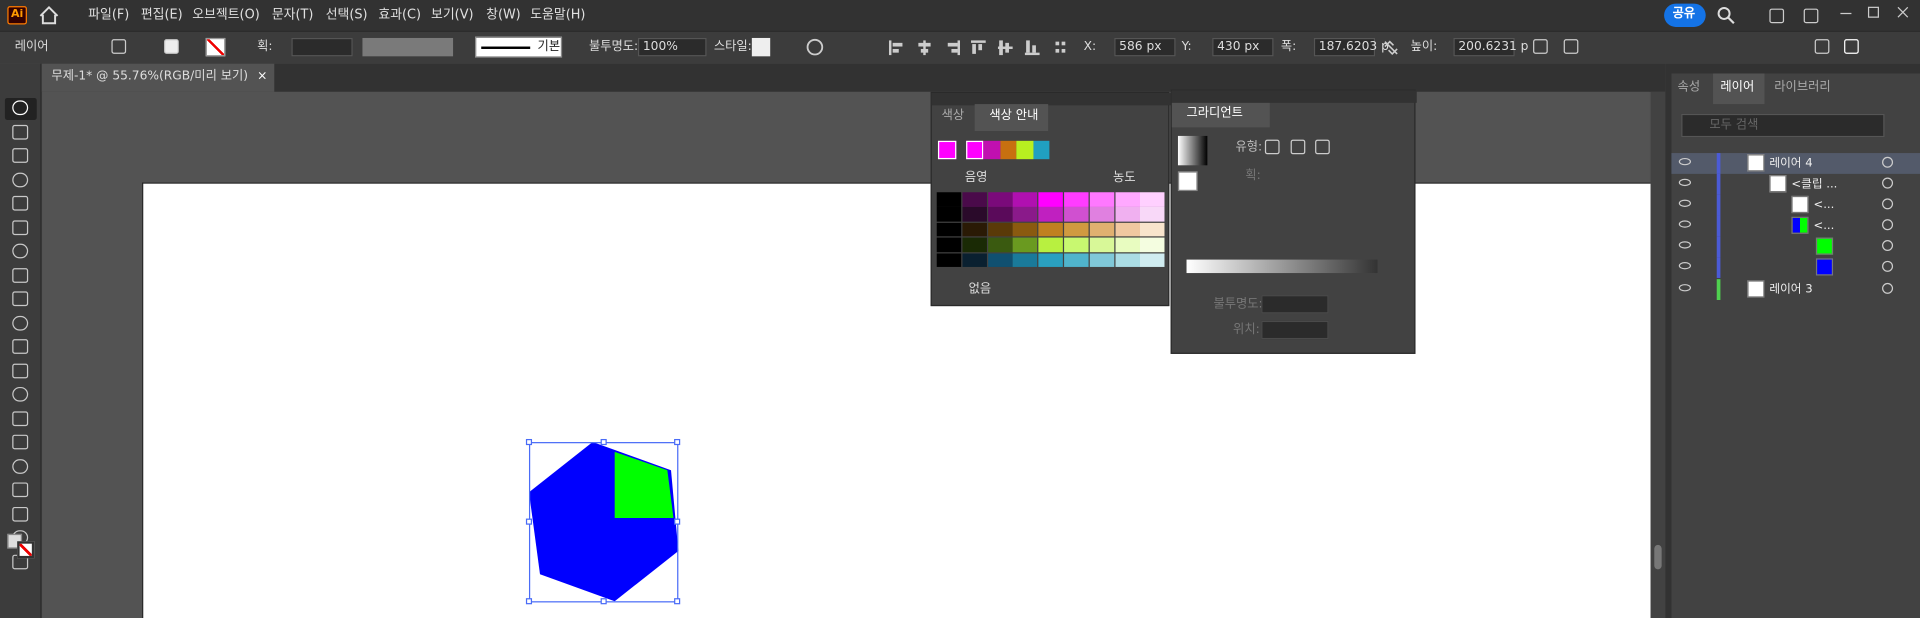 The height and width of the screenshot is (618, 1920). Describe the element at coordinates (1726, 15) in the screenshot. I see `search-icon` at that location.